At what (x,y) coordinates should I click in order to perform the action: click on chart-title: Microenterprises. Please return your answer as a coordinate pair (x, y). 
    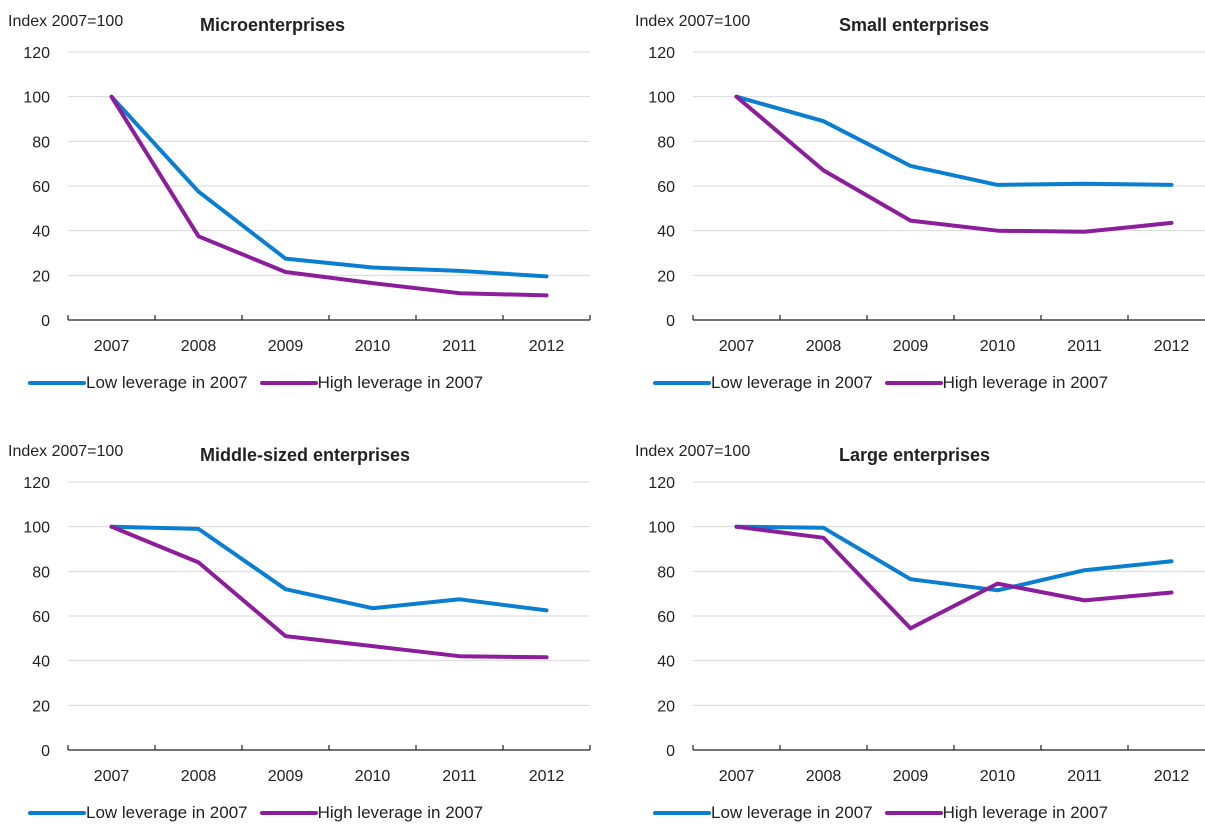
    Looking at the image, I should click on (273, 25).